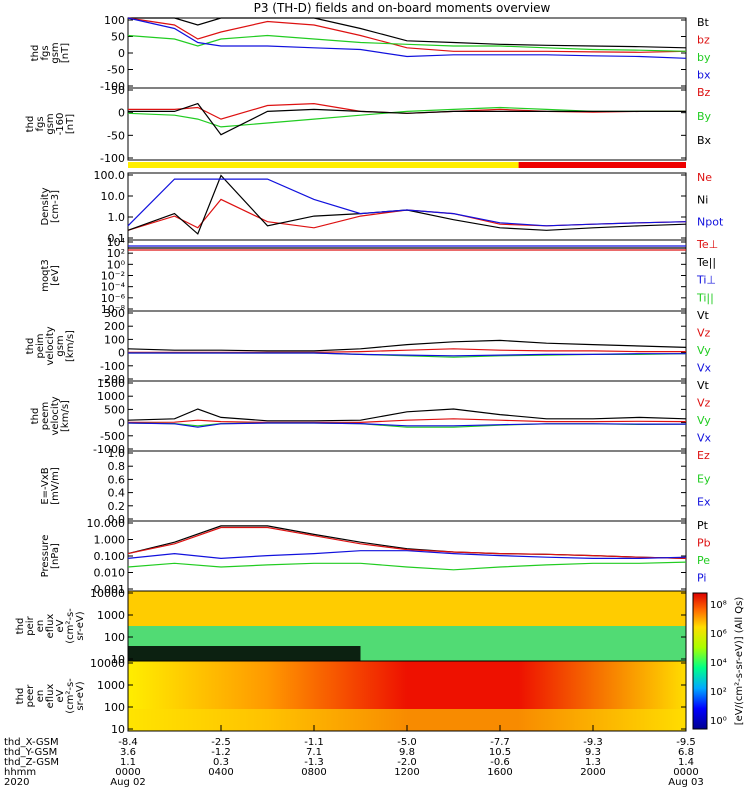  I want to click on x-column-value: -0.6, so click(500, 762).